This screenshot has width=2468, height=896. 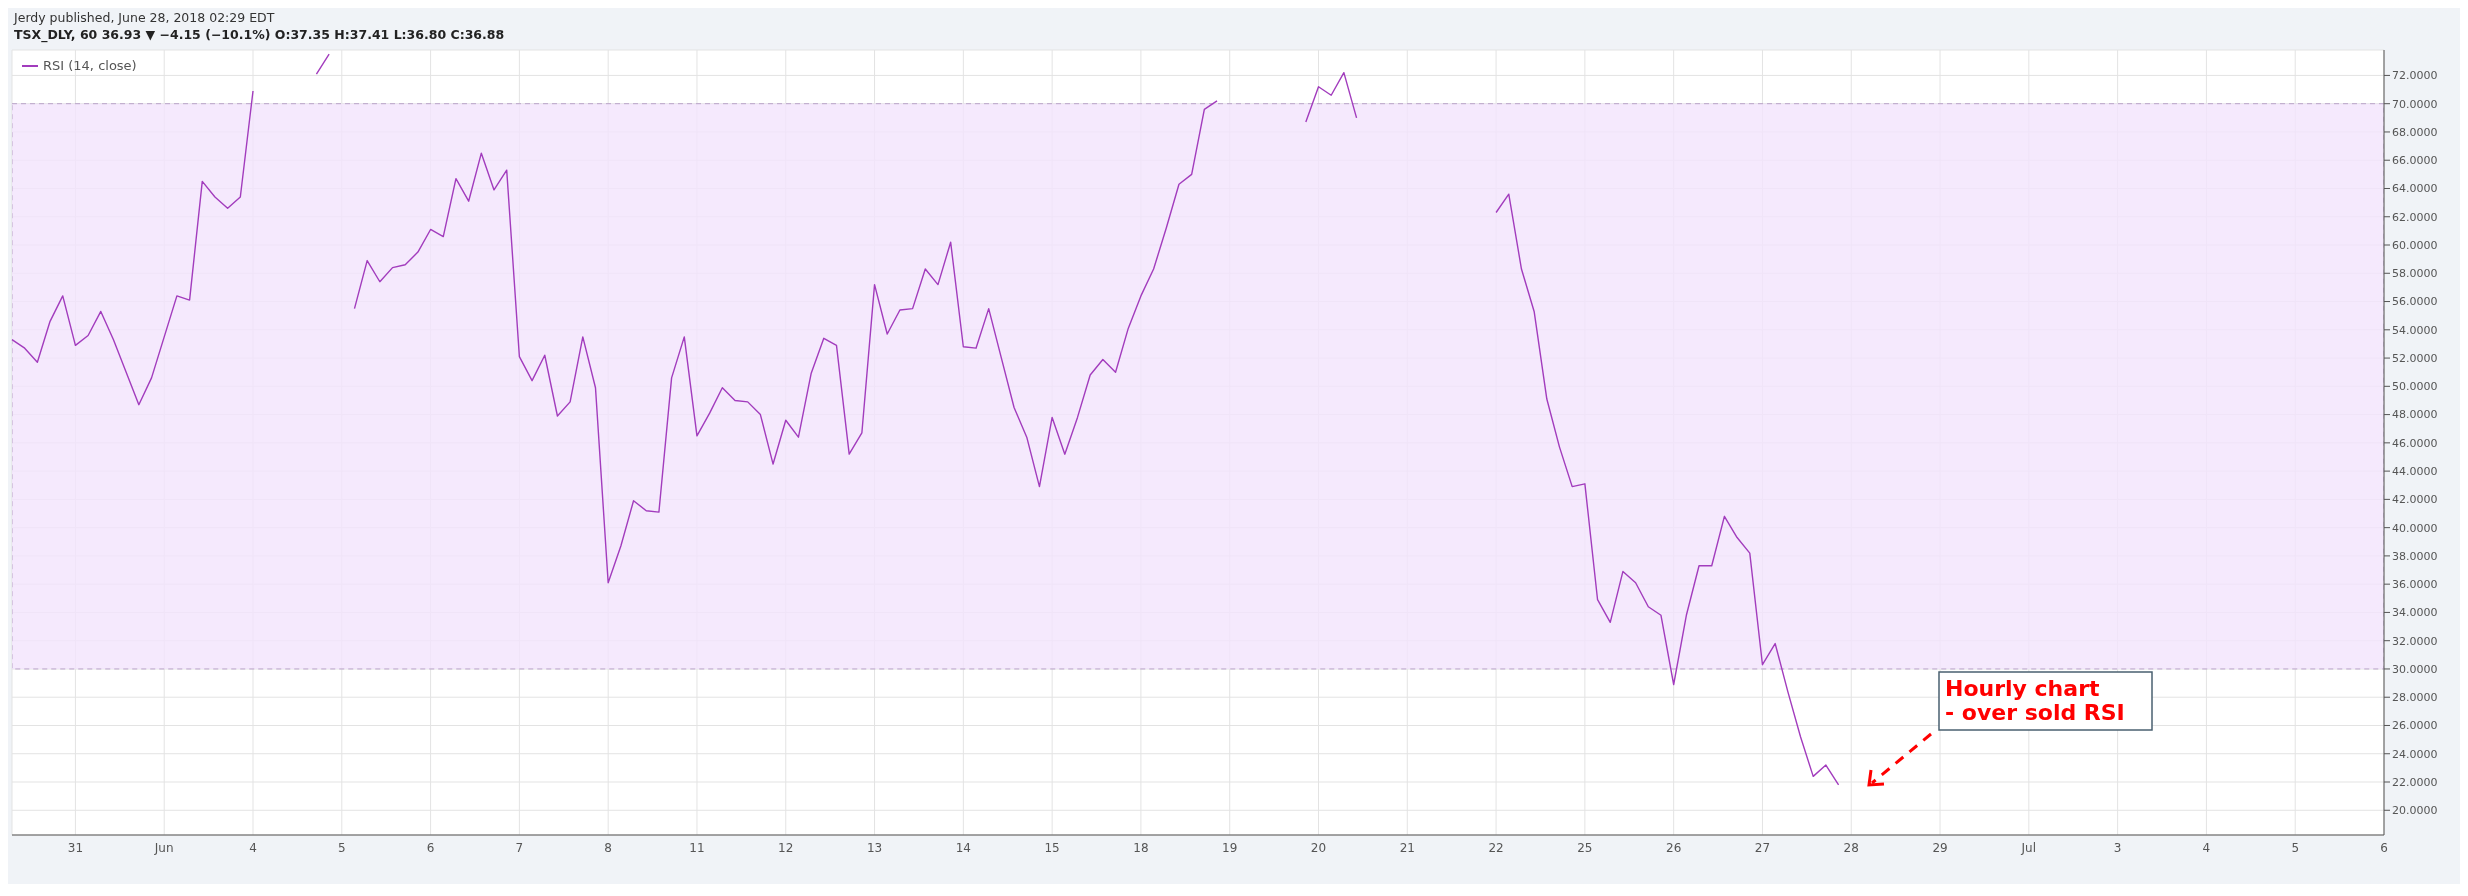 What do you see at coordinates (2415, 669) in the screenshot?
I see `y-tick-label: 30.0000` at bounding box center [2415, 669].